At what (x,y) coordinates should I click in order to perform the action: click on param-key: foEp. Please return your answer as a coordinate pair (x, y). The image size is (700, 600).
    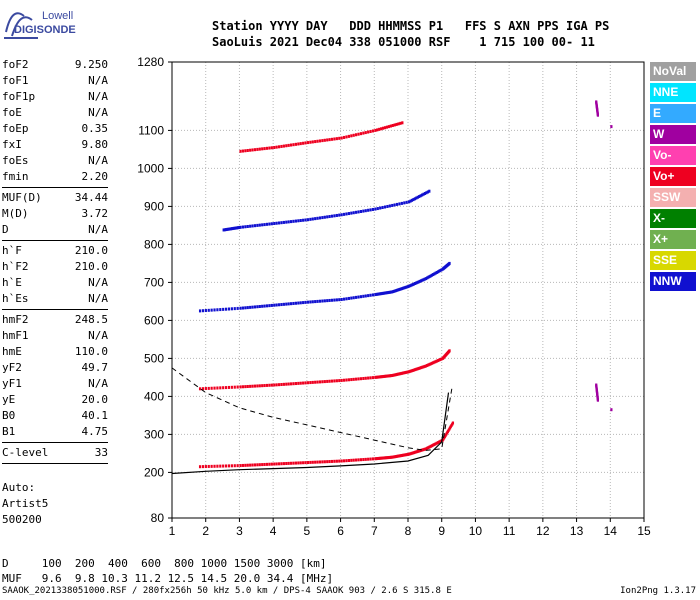
    Looking at the image, I should click on (15, 128).